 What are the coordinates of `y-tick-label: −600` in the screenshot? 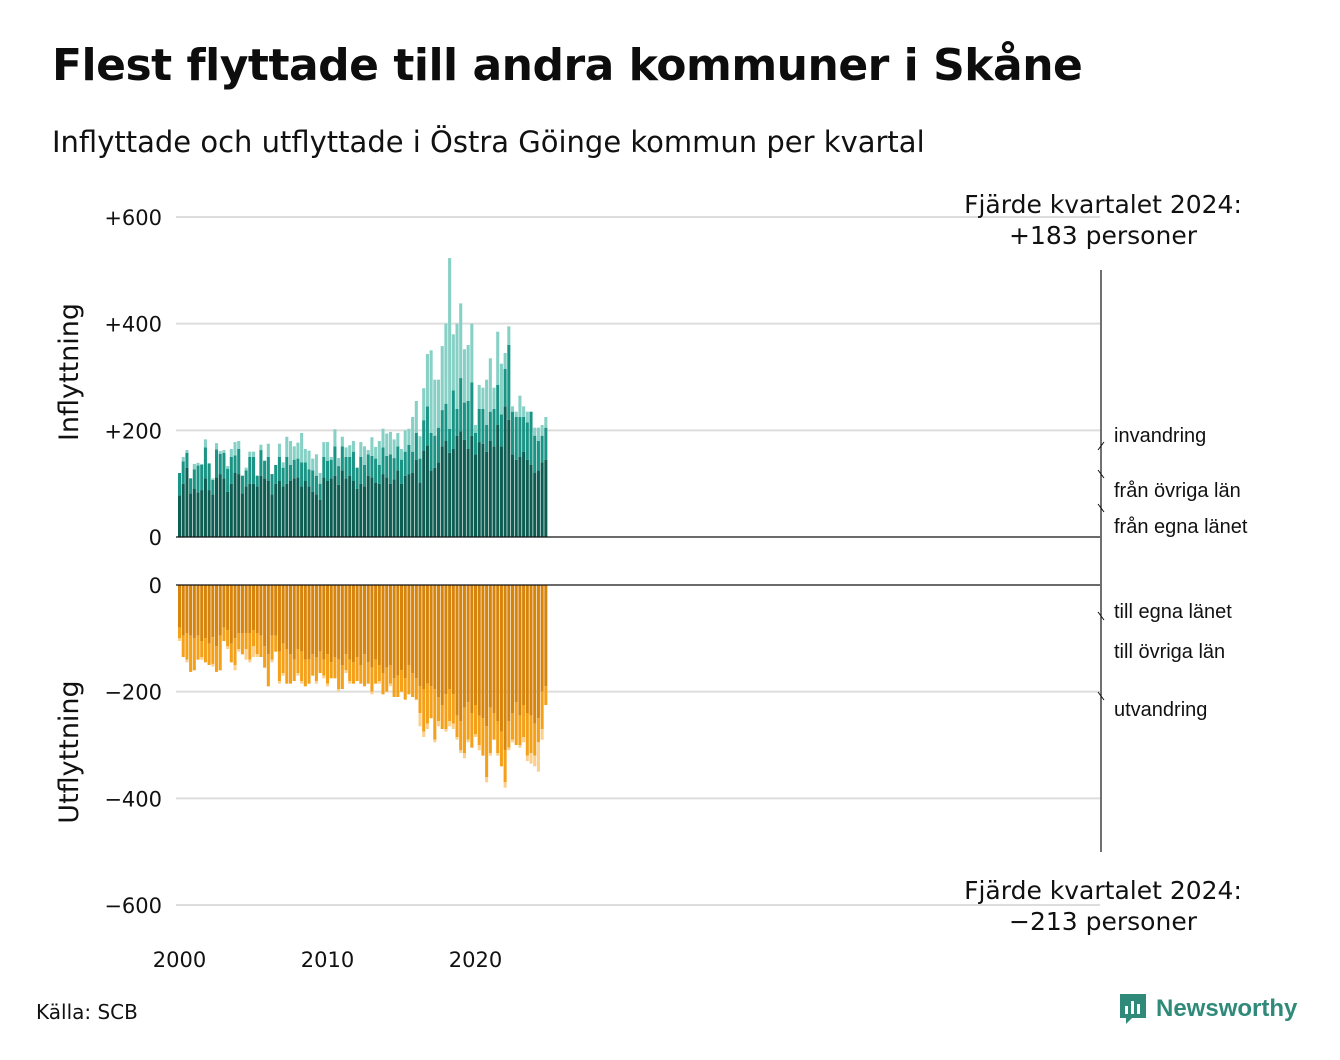 It's located at (133, 906).